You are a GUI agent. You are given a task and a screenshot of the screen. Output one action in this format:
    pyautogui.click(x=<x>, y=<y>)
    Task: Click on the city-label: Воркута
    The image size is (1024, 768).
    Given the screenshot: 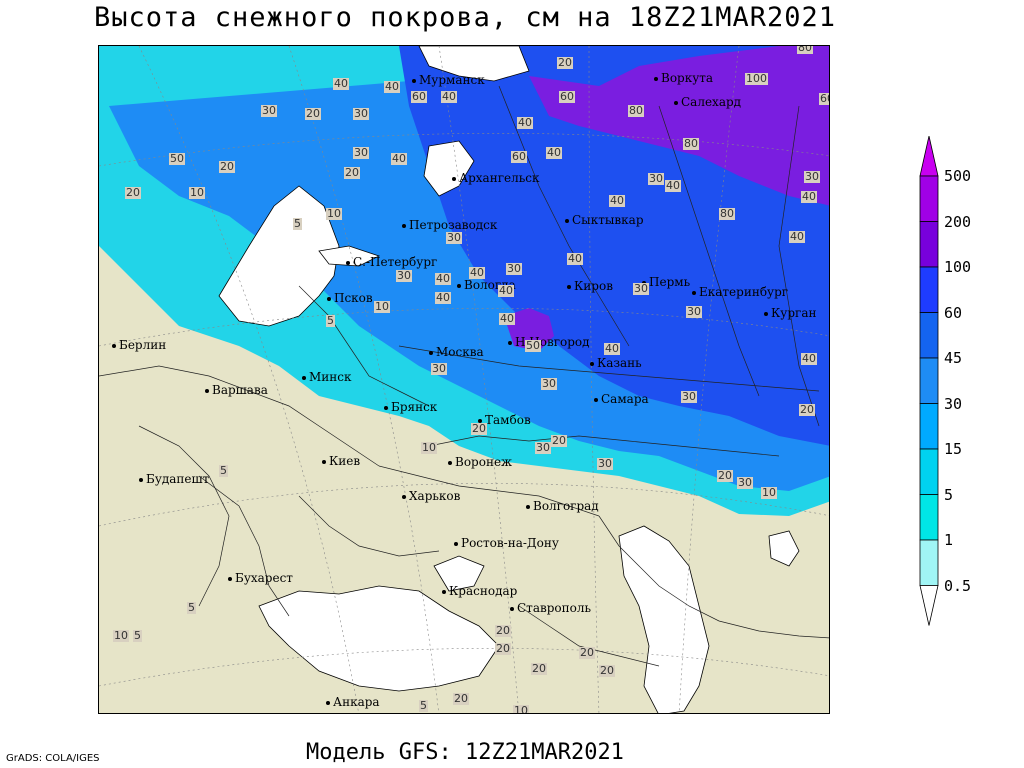 What is the action you would take?
    pyautogui.click(x=683, y=78)
    